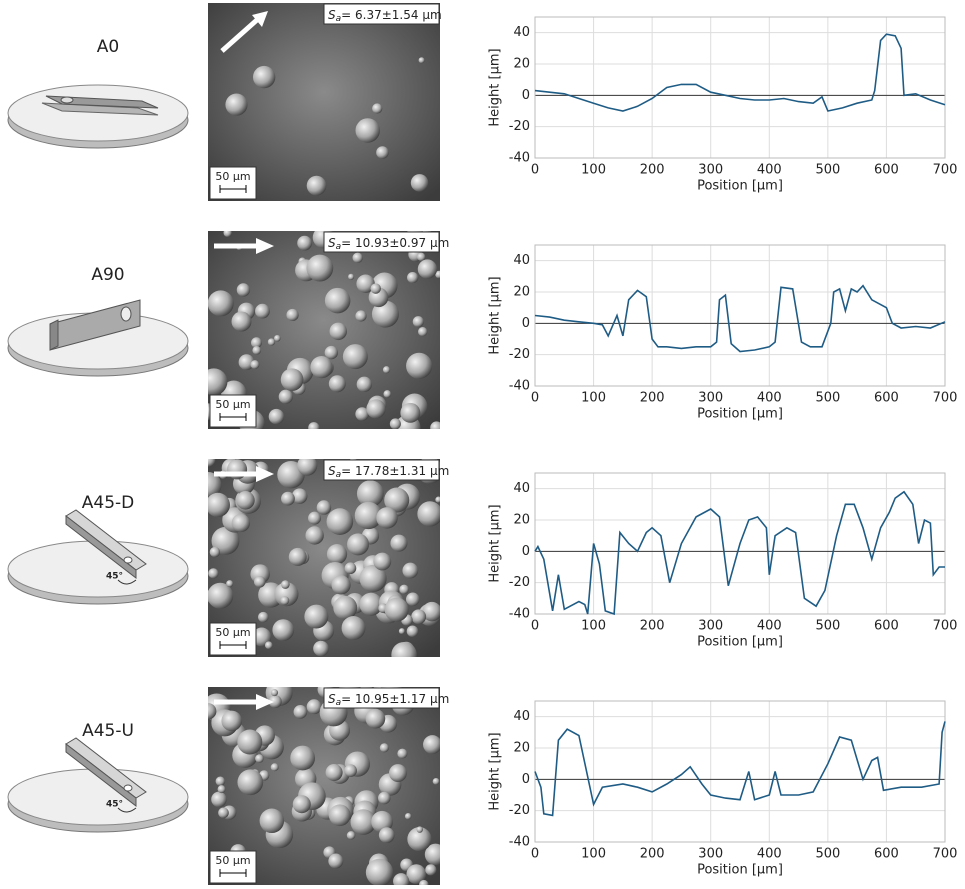  What do you see at coordinates (945, 854) in the screenshot?
I see `x-tick-label: 700` at bounding box center [945, 854].